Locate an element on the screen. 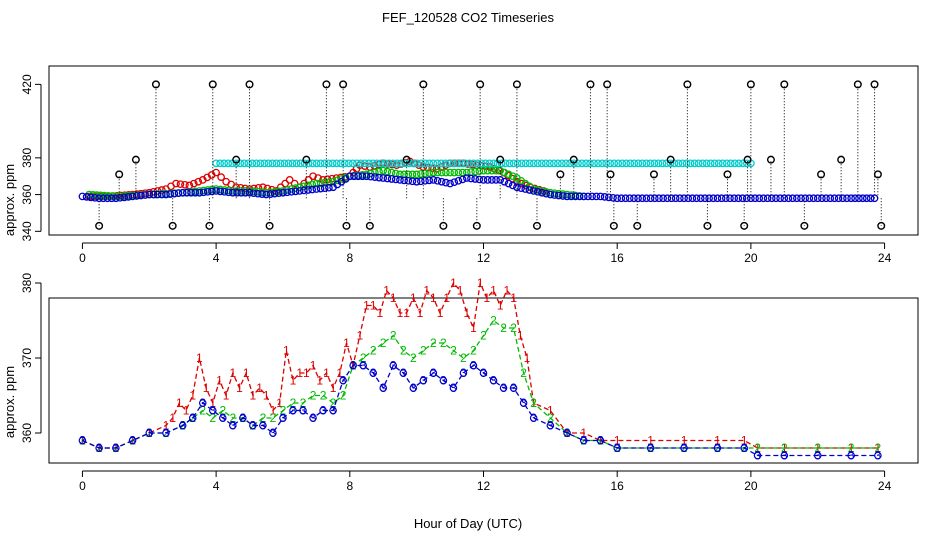  x-tick-label: 4 is located at coordinates (216, 258).